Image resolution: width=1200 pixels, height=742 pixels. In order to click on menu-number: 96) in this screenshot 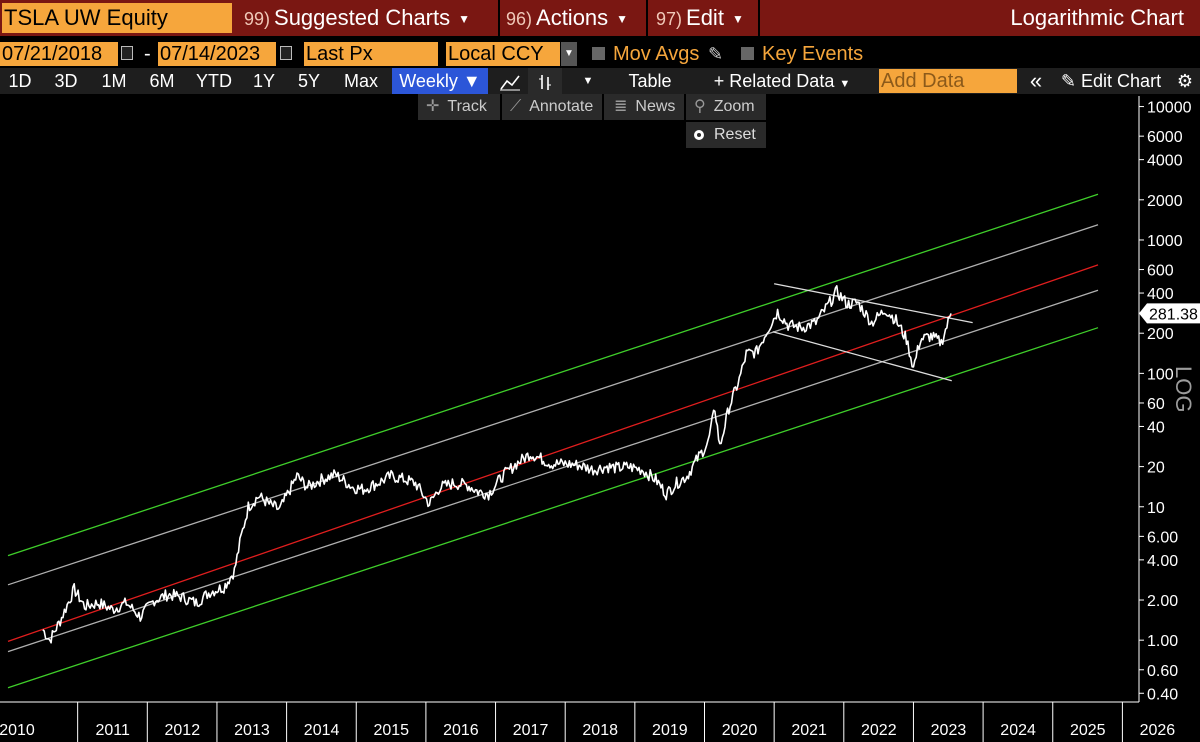, I will do `click(519, 19)`.